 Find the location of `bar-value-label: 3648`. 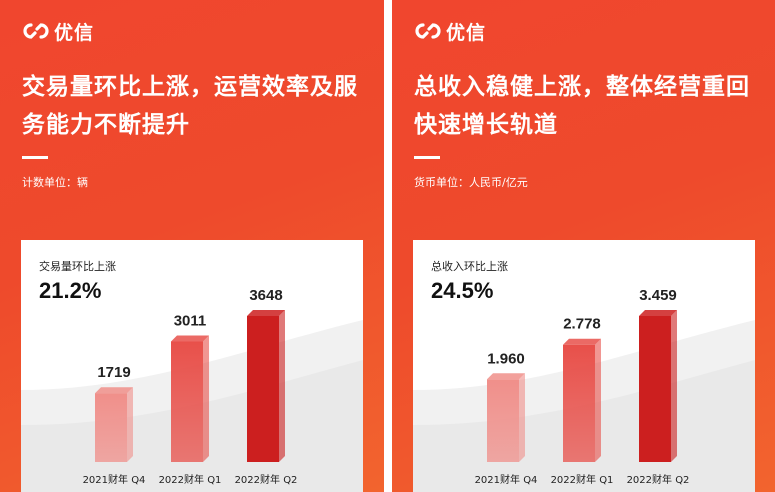

bar-value-label: 3648 is located at coordinates (265, 295).